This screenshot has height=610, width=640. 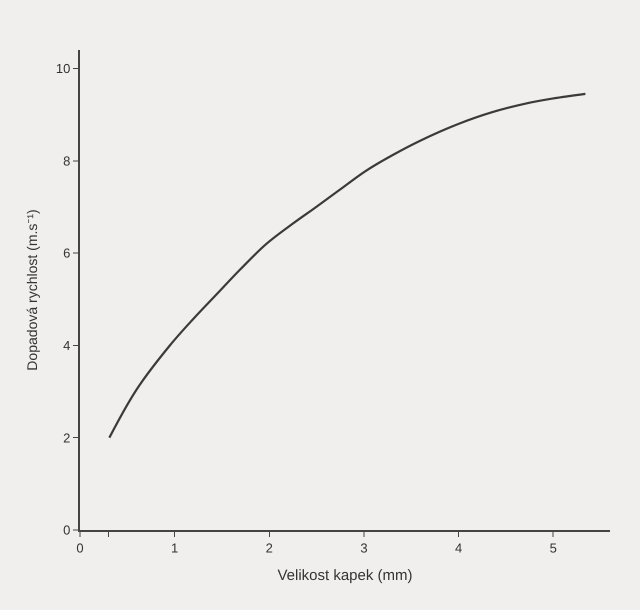 What do you see at coordinates (63, 68) in the screenshot?
I see `y-tick-label: 10` at bounding box center [63, 68].